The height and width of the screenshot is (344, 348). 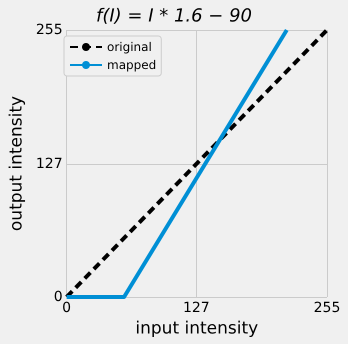 I want to click on y-tick-label: 0, so click(x=58, y=297).